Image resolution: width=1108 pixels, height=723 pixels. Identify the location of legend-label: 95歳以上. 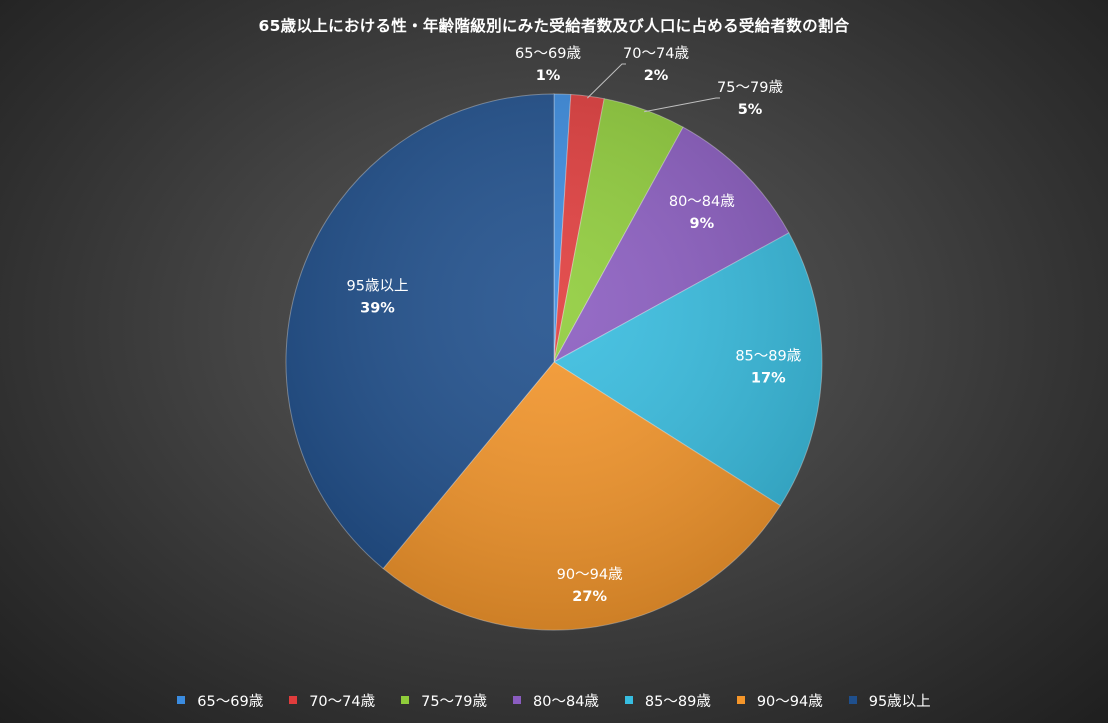
(899, 701).